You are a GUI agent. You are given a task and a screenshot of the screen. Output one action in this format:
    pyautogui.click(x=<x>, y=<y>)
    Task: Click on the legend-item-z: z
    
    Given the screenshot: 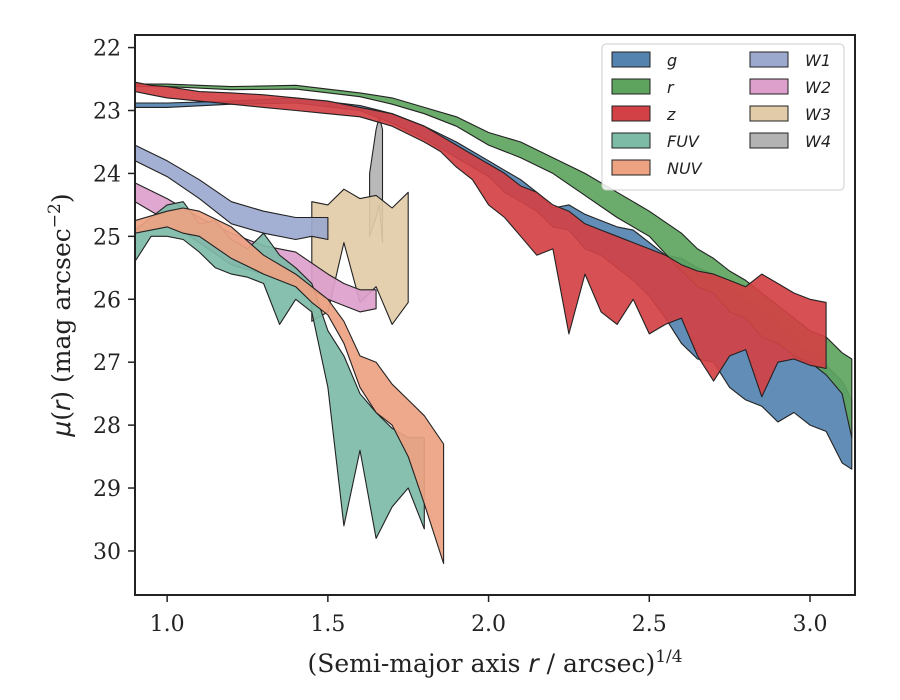 What is the action you would take?
    pyautogui.click(x=643, y=114)
    